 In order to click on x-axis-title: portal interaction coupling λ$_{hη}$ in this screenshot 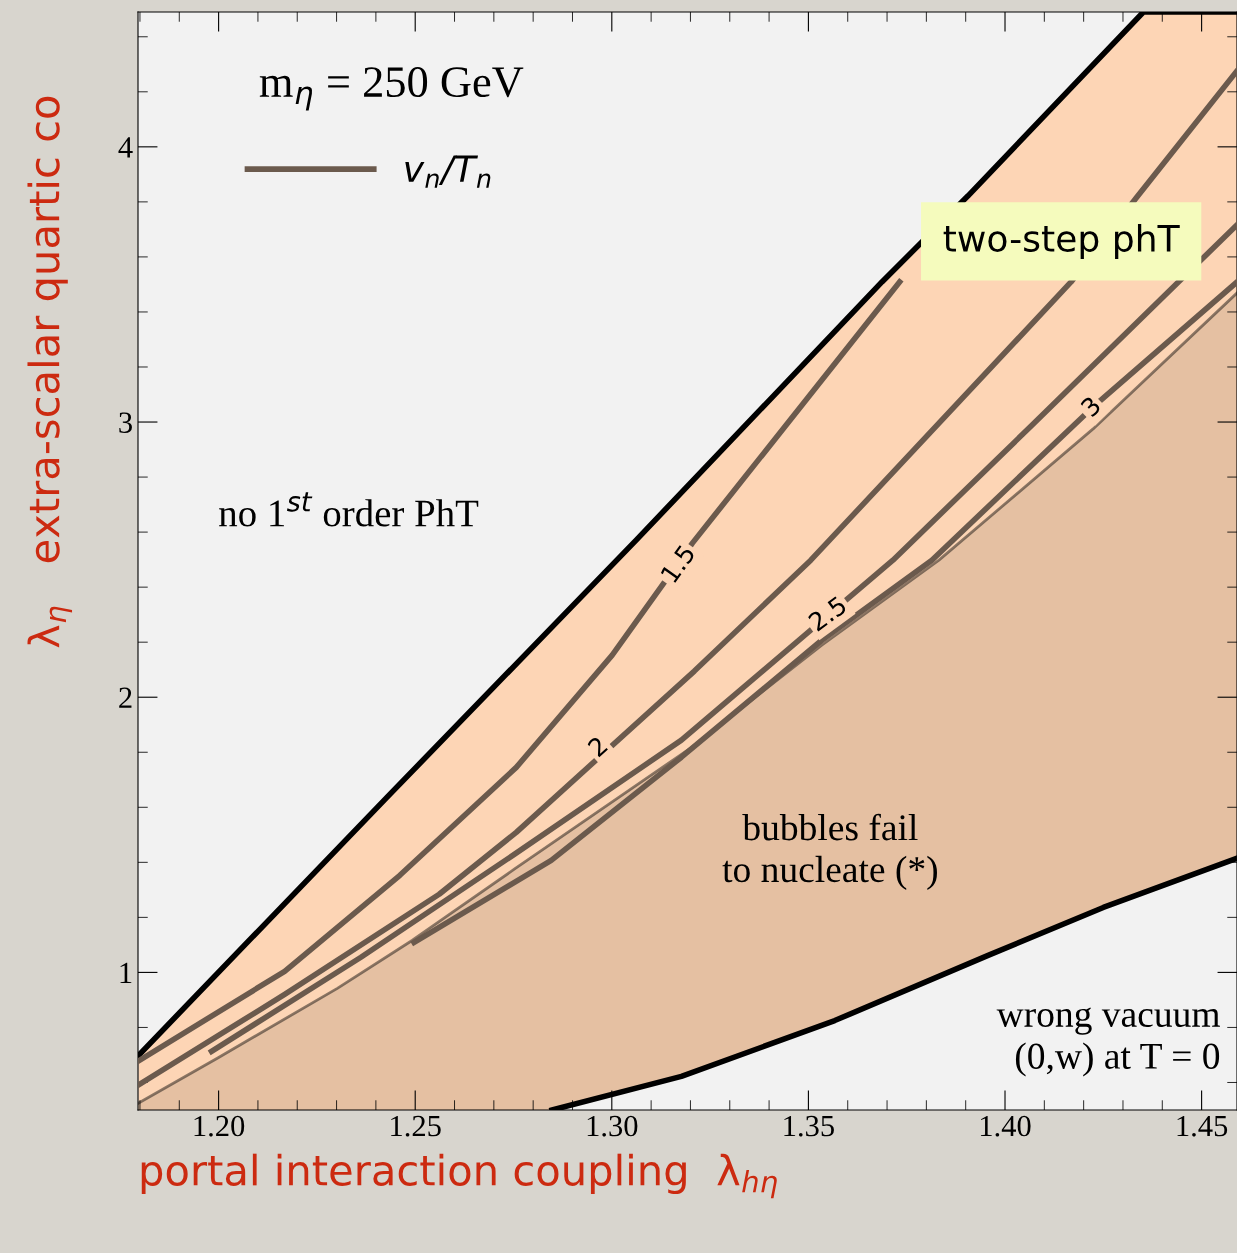, I will do `click(459, 1176)`.